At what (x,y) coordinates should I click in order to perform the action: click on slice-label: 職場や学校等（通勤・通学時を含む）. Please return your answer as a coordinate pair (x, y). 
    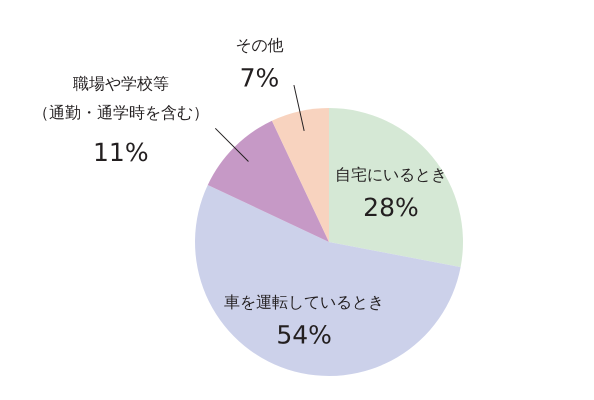
    Looking at the image, I should click on (120, 98).